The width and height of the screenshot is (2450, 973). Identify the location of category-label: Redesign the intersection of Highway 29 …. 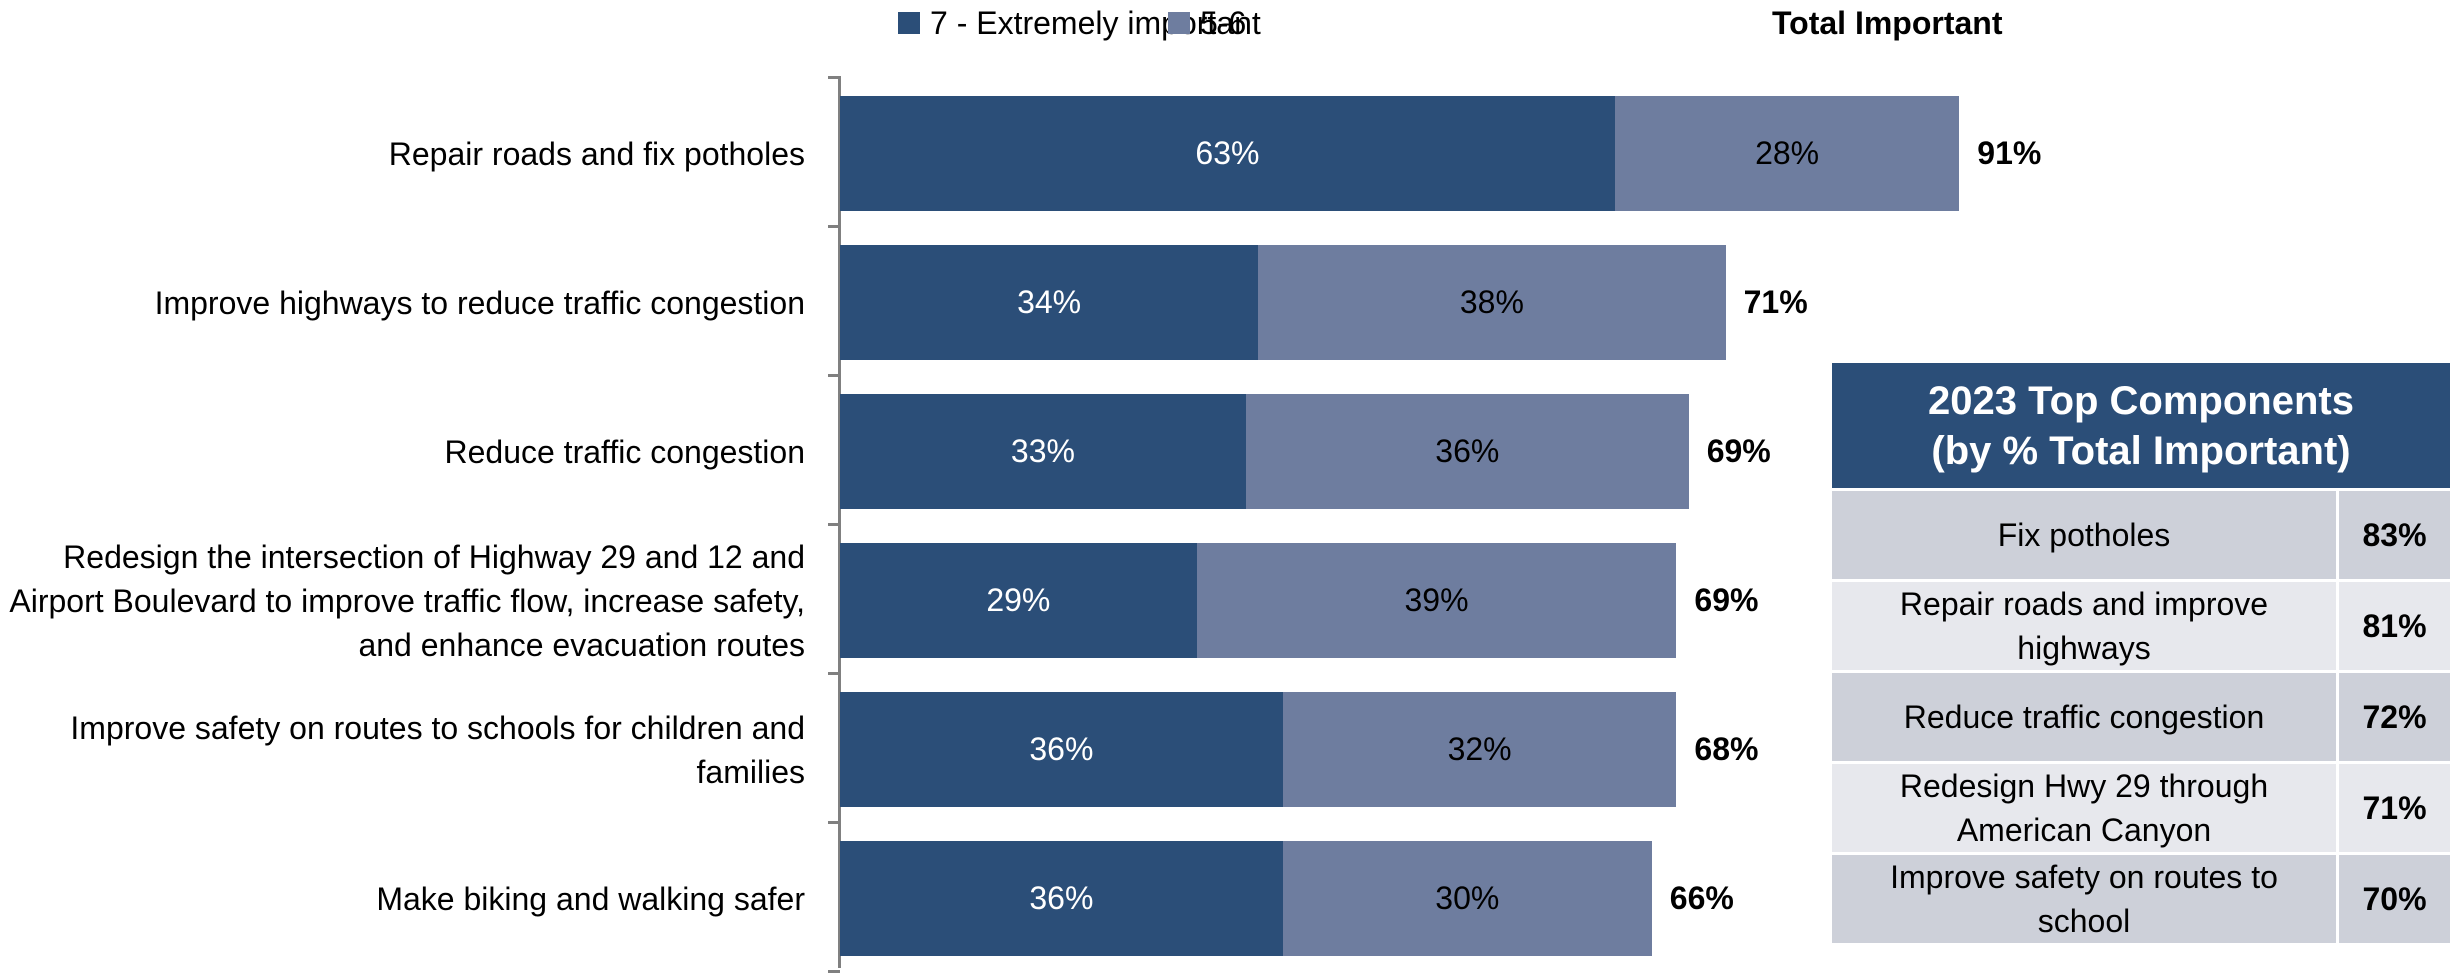
(407, 600).